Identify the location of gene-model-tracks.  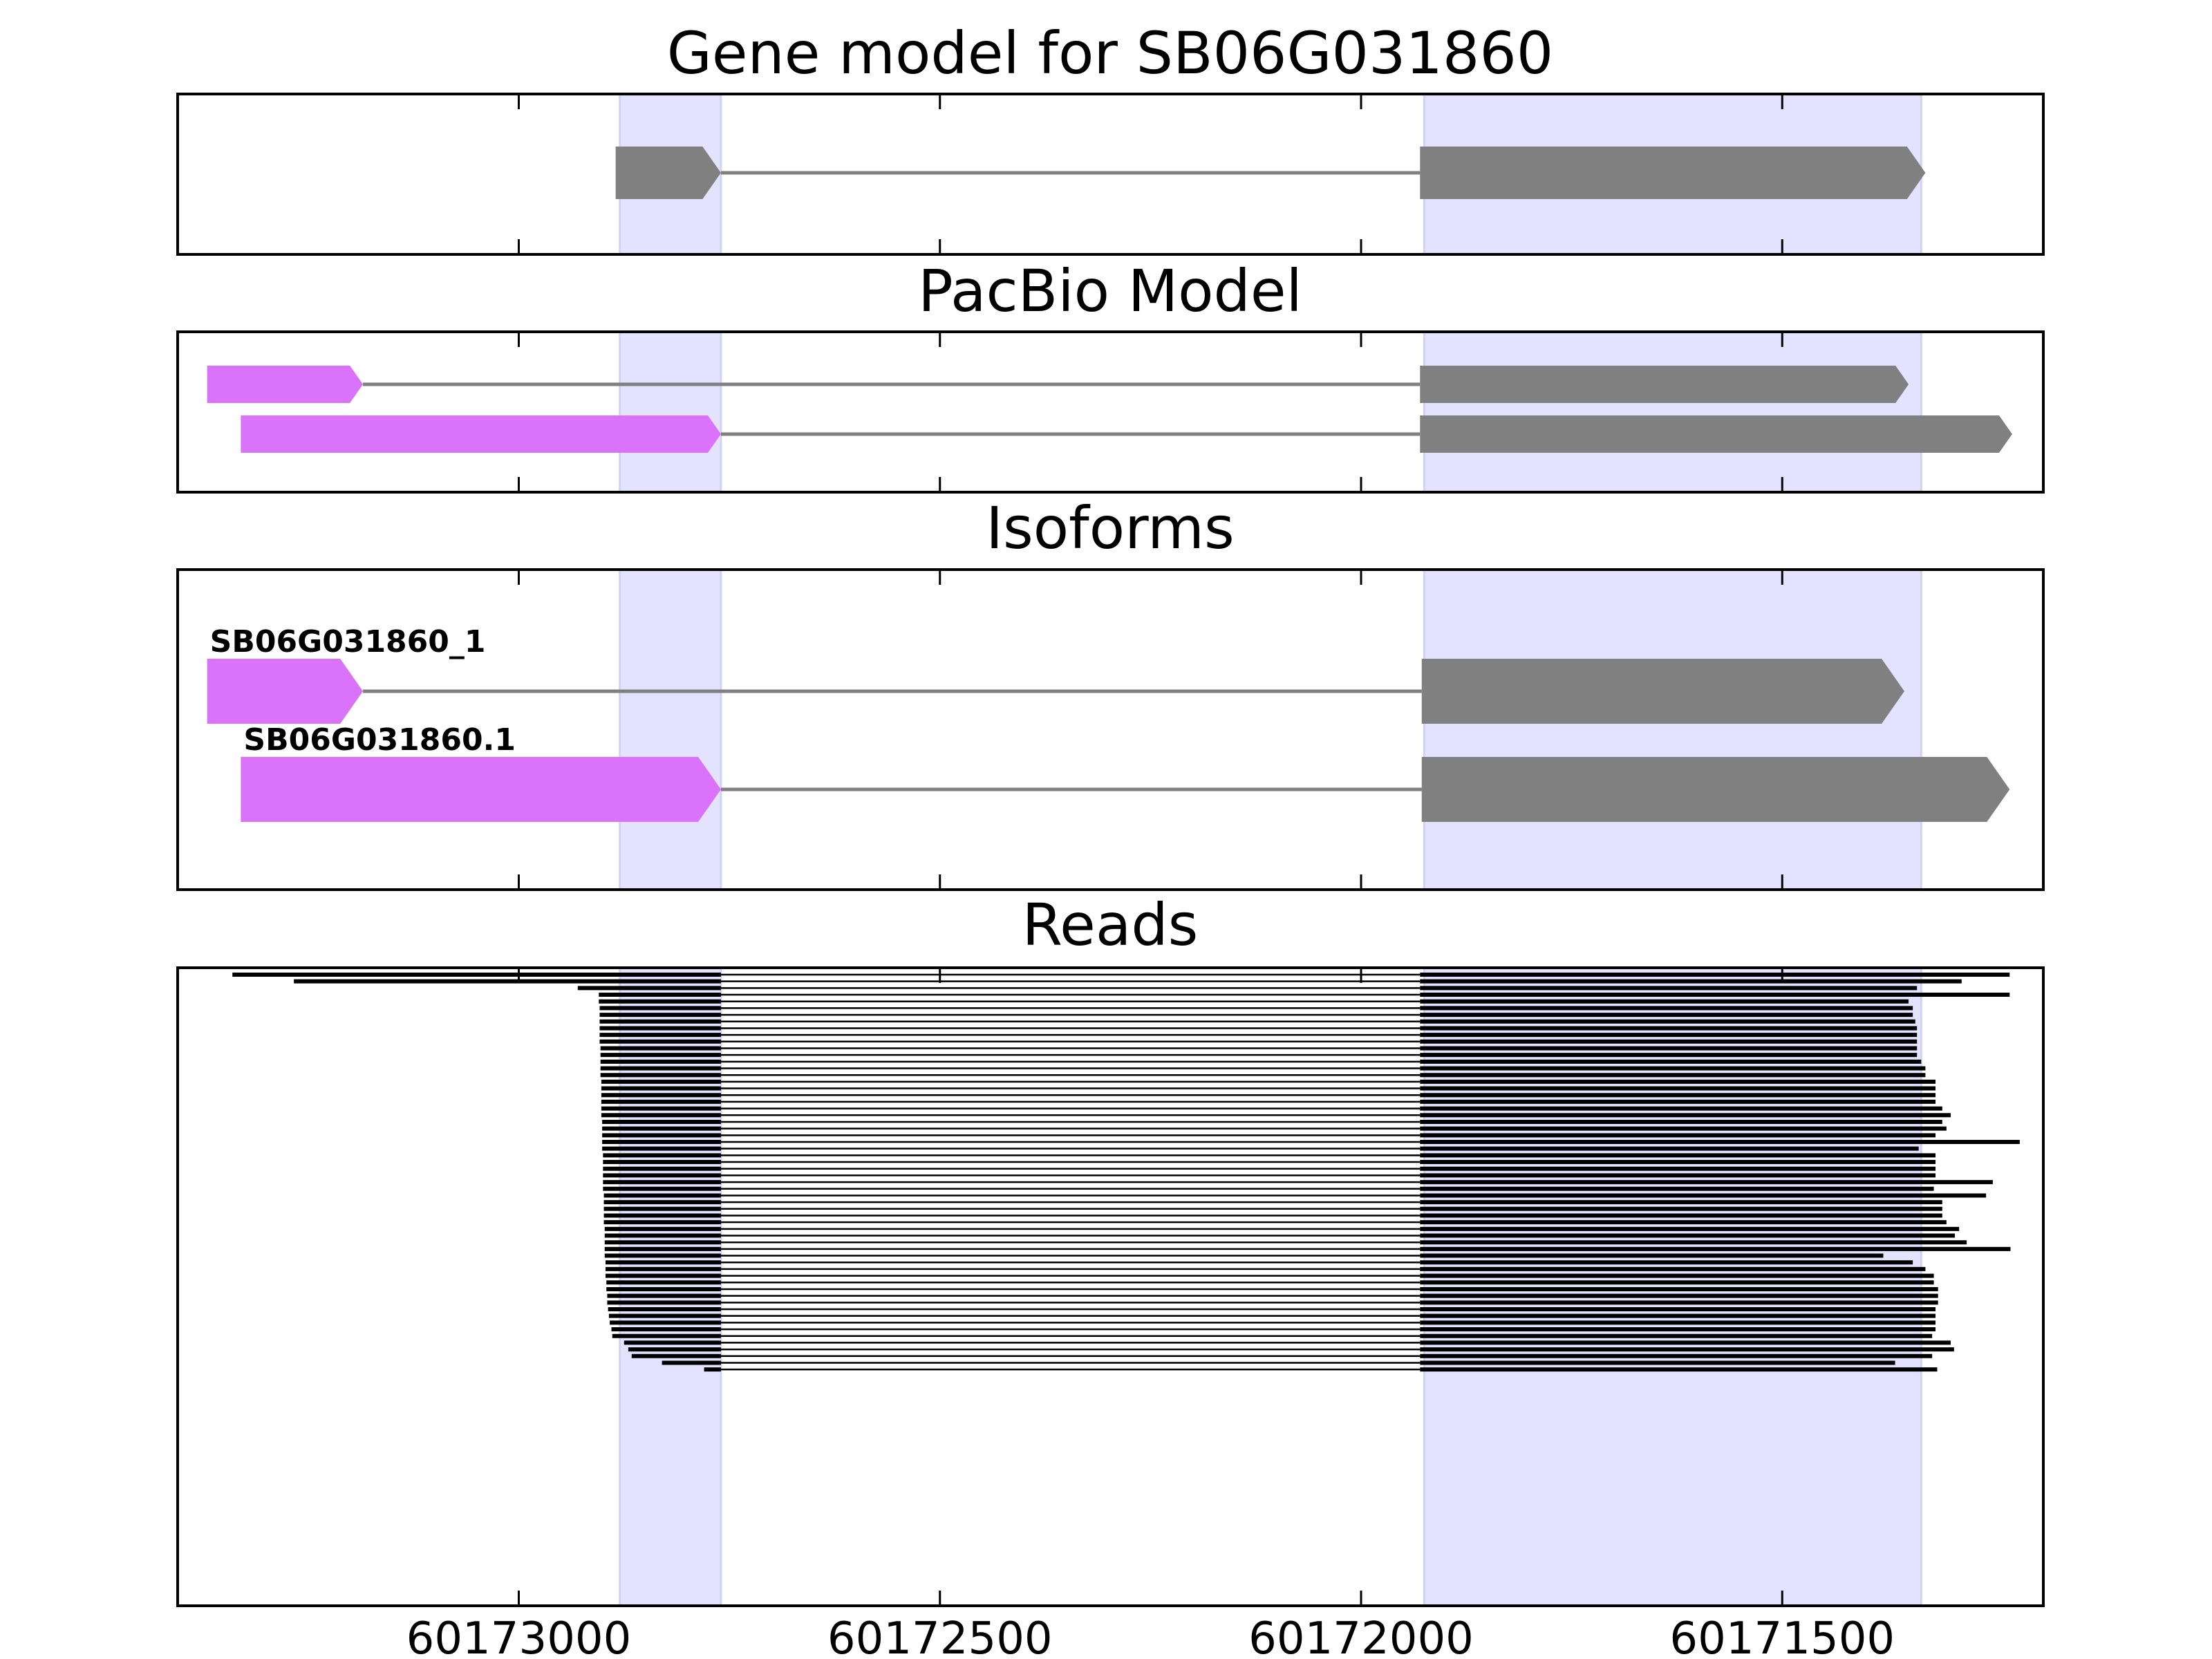
(1270, 173).